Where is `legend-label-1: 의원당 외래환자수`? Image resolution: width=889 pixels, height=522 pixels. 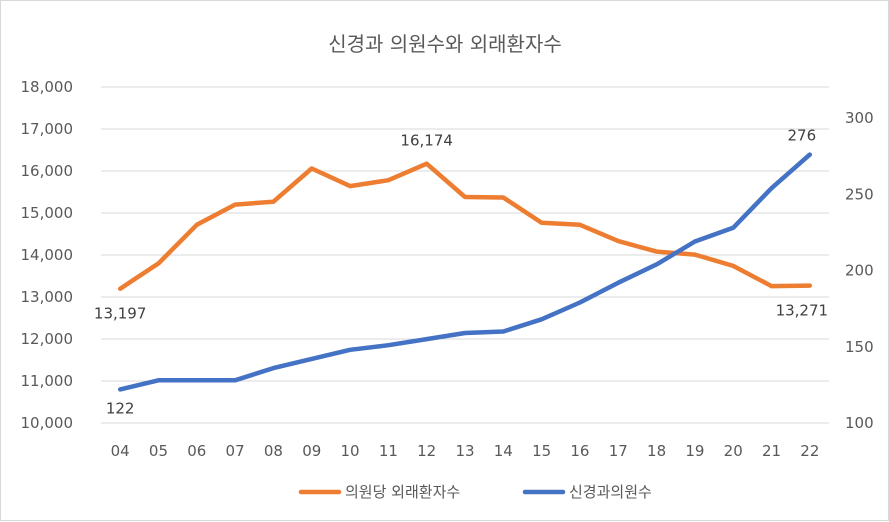
legend-label-1: 의원당 외래환자수 is located at coordinates (402, 492).